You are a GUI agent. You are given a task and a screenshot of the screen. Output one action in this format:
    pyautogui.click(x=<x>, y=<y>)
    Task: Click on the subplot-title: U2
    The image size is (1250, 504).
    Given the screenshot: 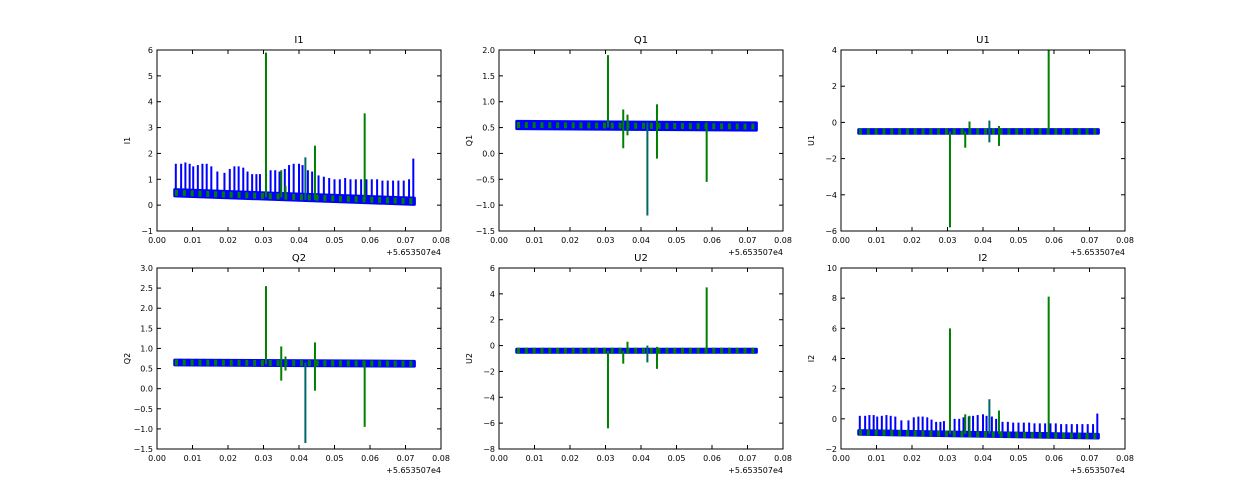 What is the action you would take?
    pyautogui.click(x=641, y=258)
    